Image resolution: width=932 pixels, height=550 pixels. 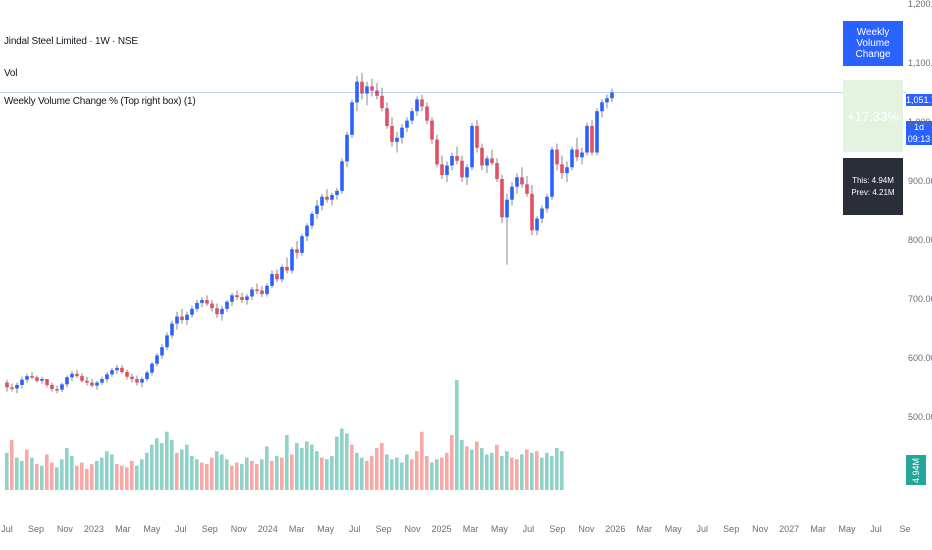 I want to click on y-tick-label: 1,100.00, so click(x=920, y=63).